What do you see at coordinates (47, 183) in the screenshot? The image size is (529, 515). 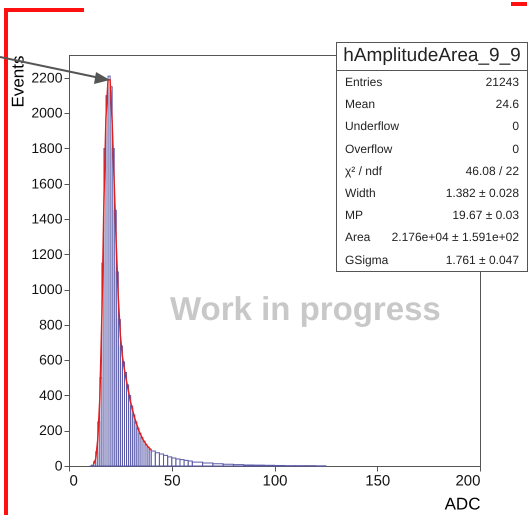 I see `y-tick-label: 1600` at bounding box center [47, 183].